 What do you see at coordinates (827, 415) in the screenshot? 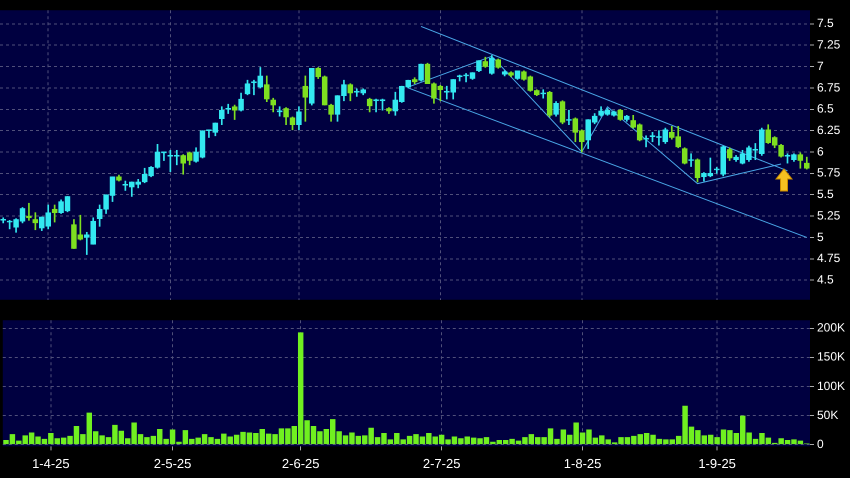
I see `y-tick-label: 50K` at bounding box center [827, 415].